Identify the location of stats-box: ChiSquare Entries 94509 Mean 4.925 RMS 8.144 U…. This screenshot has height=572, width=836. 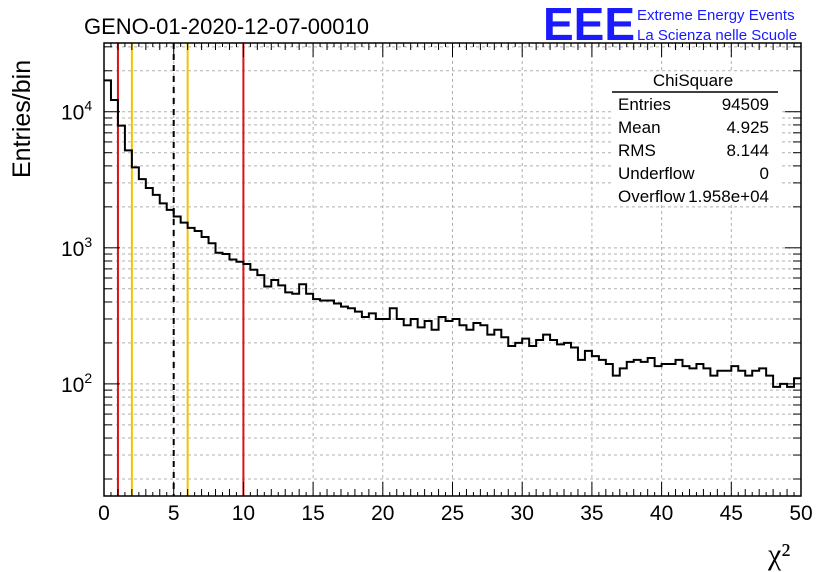
(696, 138).